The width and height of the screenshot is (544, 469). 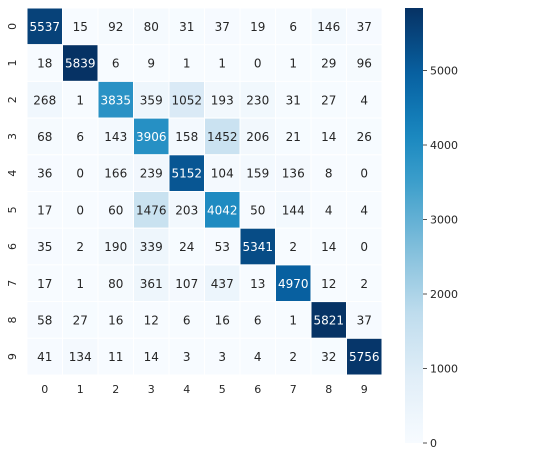 I want to click on cell-value-8-9: 37, so click(x=364, y=320).